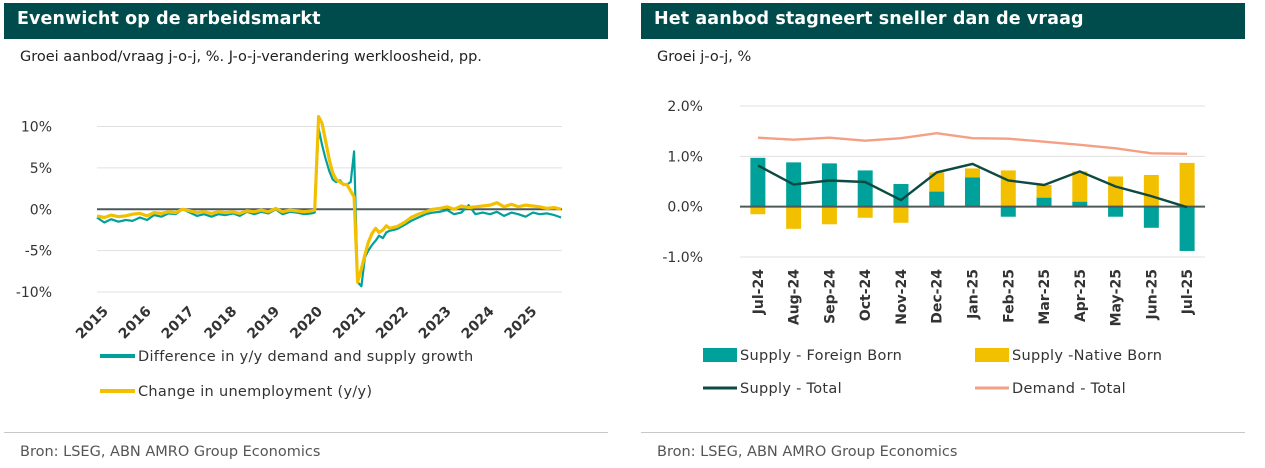  What do you see at coordinates (169, 19) in the screenshot?
I see `left-chart-title: Evenwicht op de arbeidsmarkt` at bounding box center [169, 19].